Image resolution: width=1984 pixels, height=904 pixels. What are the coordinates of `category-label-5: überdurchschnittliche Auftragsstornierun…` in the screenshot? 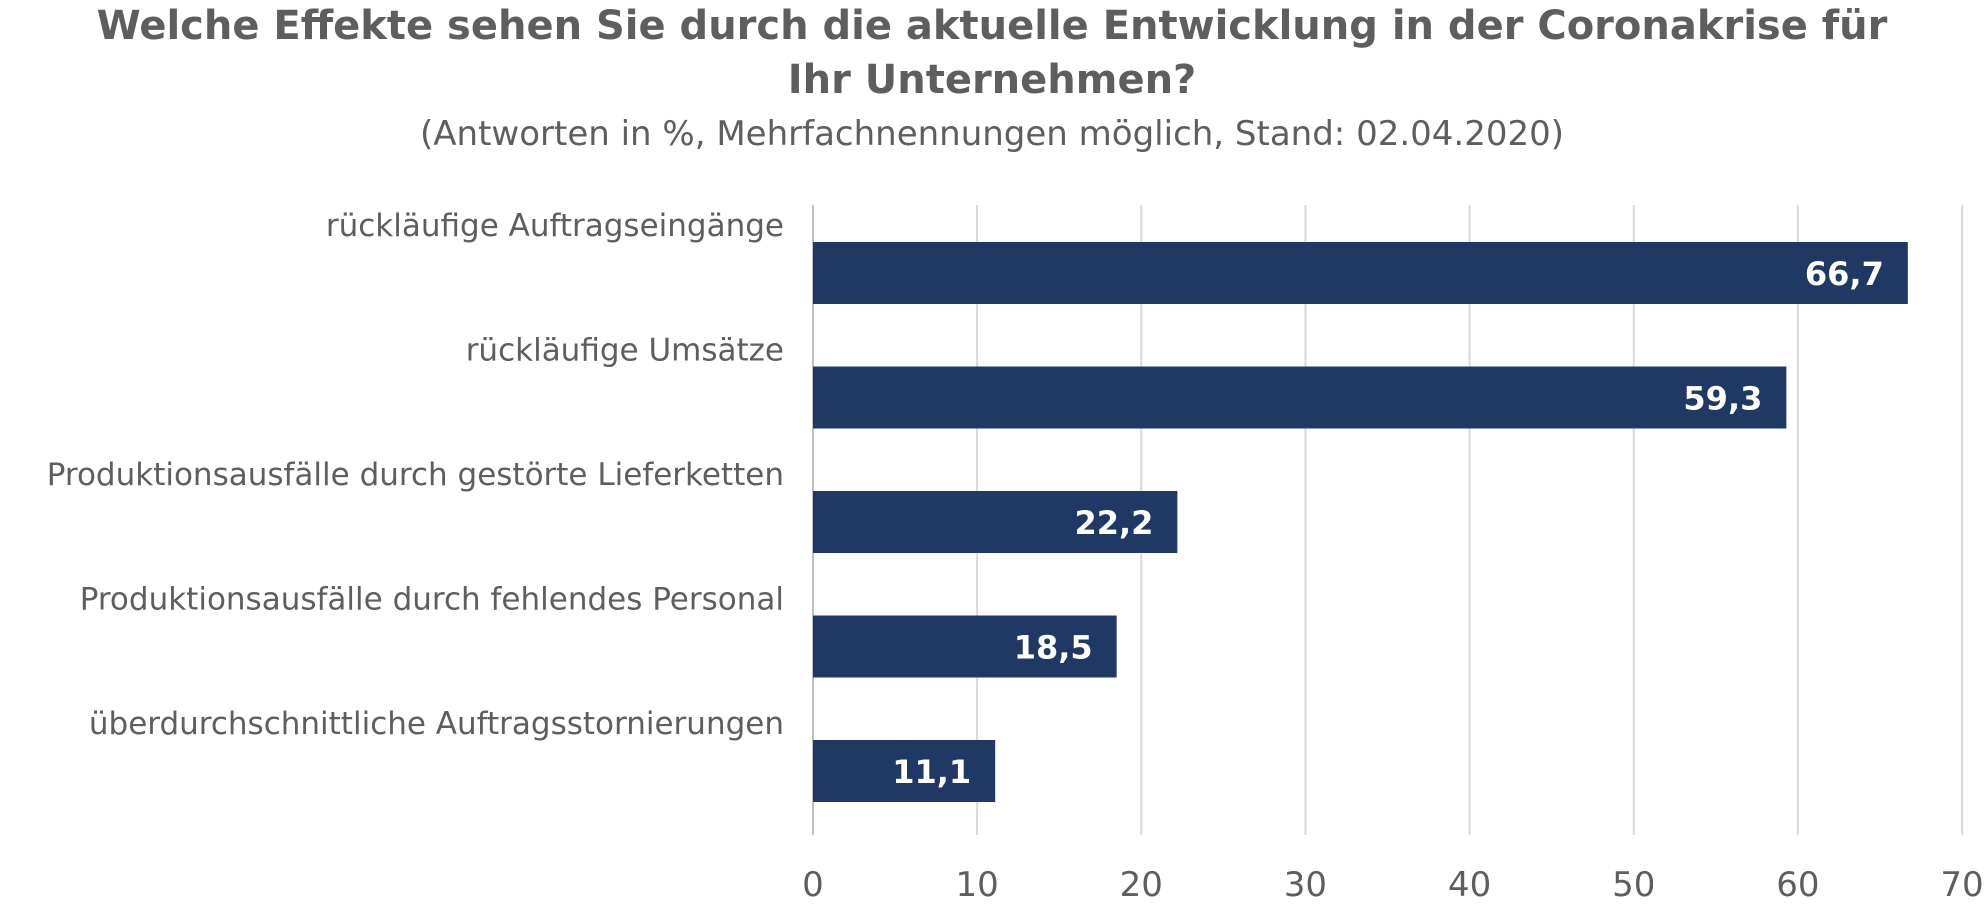 It's located at (436, 724).